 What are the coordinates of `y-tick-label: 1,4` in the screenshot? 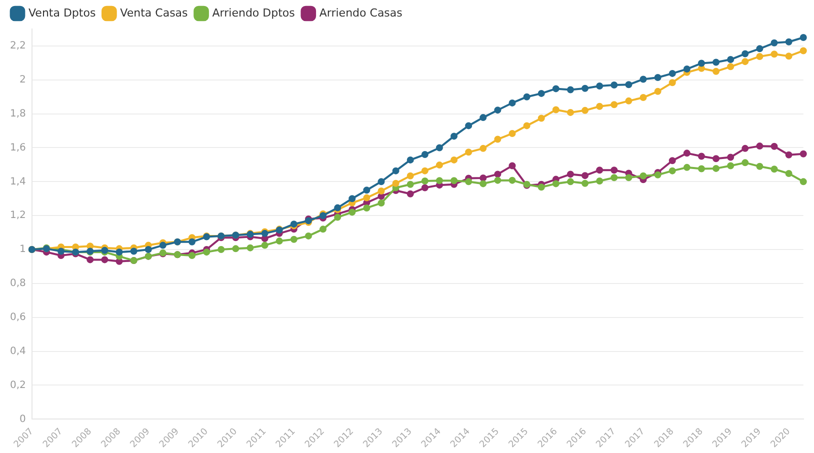 It's located at (18, 182).